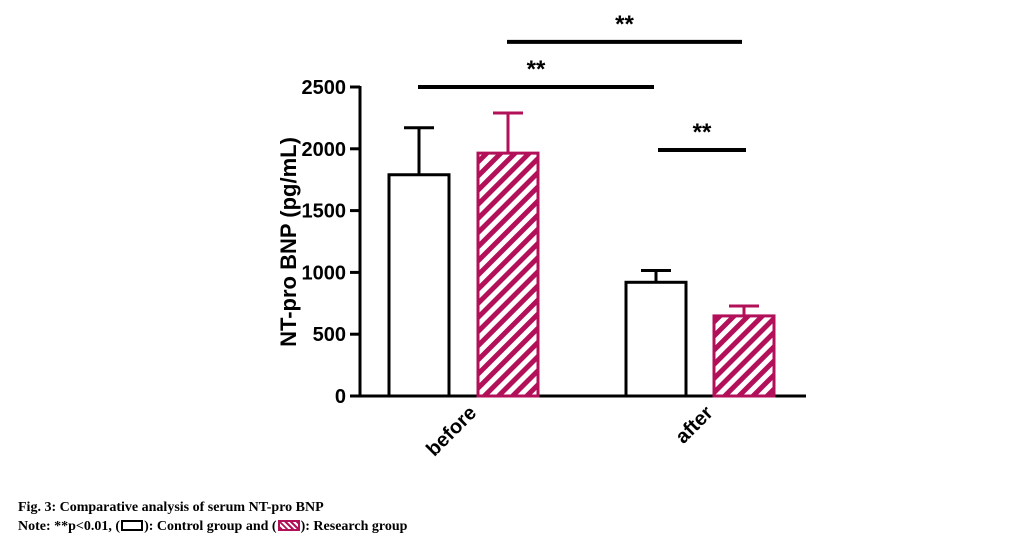  I want to click on bar-after-research, so click(744, 356).